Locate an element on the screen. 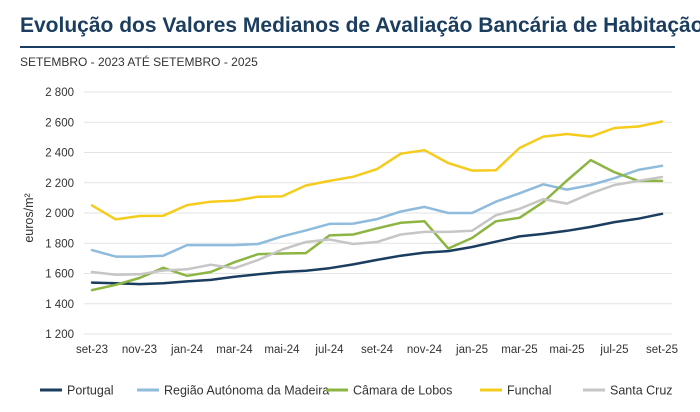 The width and height of the screenshot is (700, 412). x-tick-label: jul-25 is located at coordinates (613, 350).